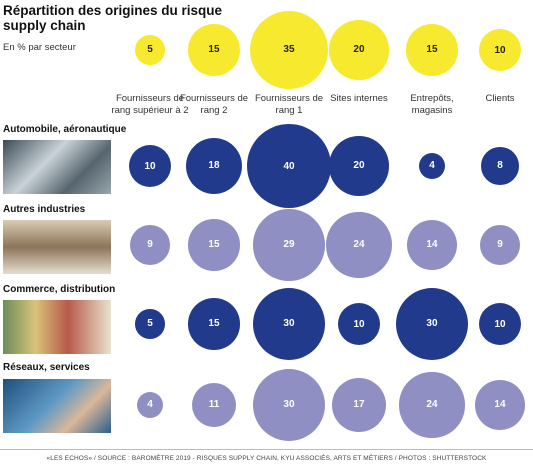  What do you see at coordinates (266, 449) in the screenshot?
I see `divider` at bounding box center [266, 449].